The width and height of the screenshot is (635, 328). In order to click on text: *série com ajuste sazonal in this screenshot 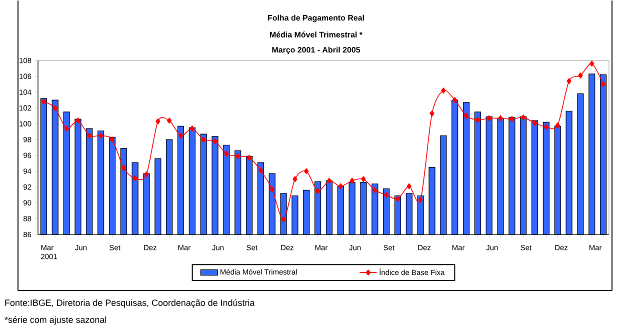, I will do `click(55, 320)`.